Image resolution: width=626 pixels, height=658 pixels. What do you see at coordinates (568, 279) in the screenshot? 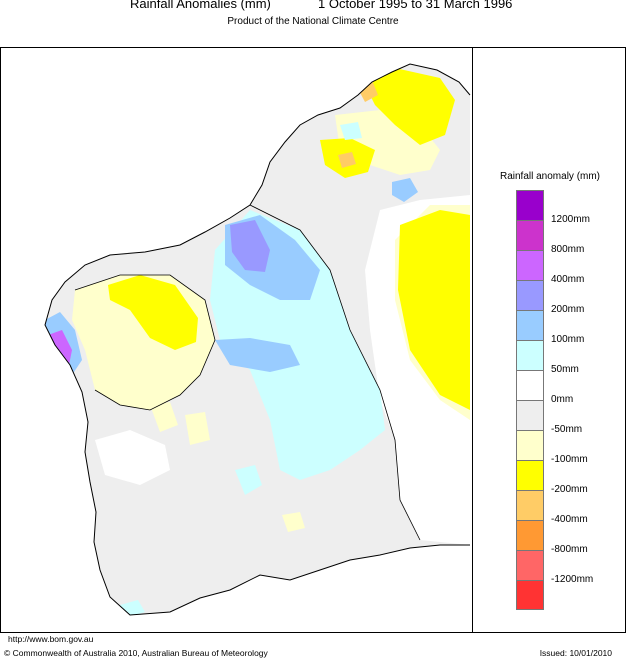
I see `legend-label: 400mm` at bounding box center [568, 279].